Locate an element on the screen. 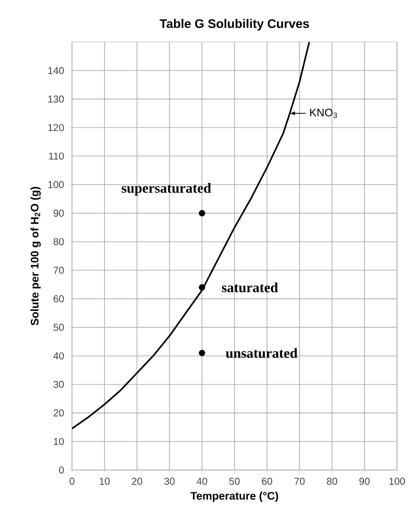 The height and width of the screenshot is (510, 419). y-tick-label: 110 is located at coordinates (56, 156).